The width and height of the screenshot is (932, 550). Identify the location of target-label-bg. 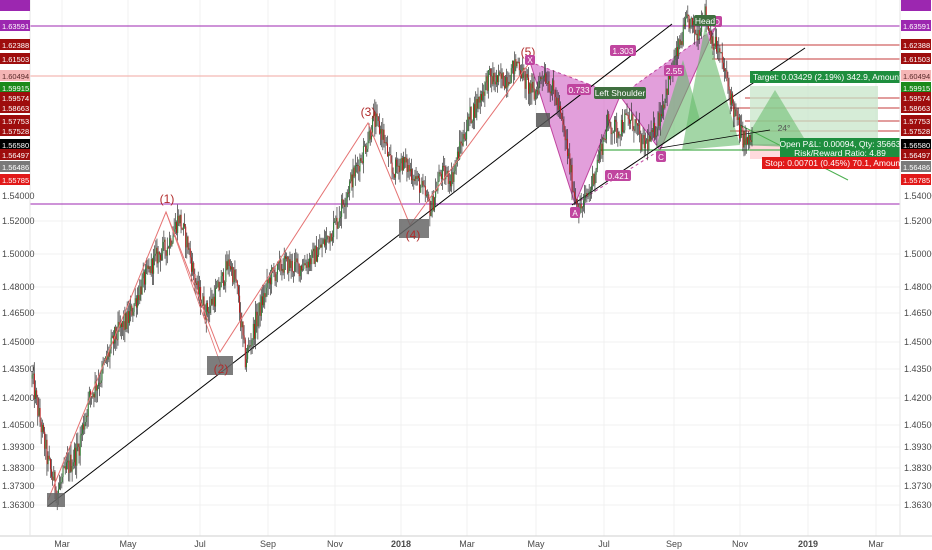
(825, 77).